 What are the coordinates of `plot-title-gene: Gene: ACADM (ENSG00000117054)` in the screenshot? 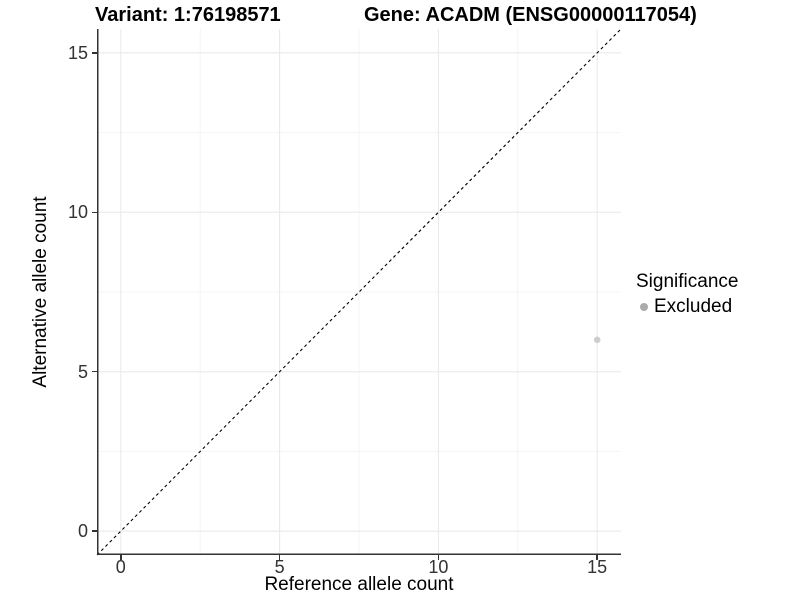 It's located at (530, 15).